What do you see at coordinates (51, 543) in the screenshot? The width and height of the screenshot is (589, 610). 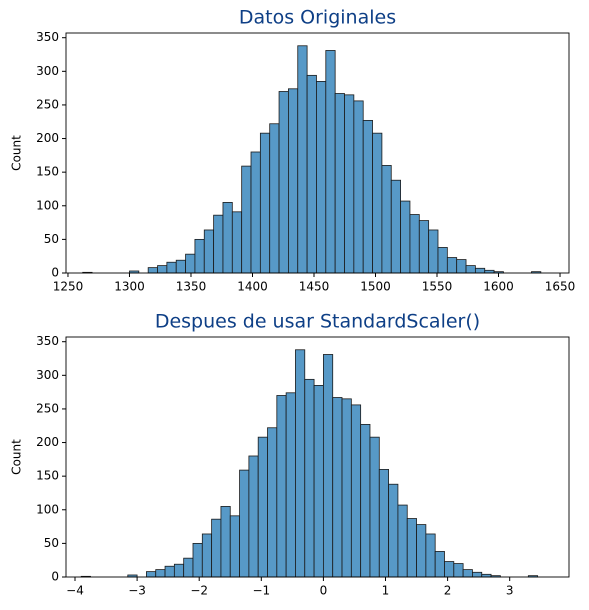 I see `y-tick-label: 50` at bounding box center [51, 543].